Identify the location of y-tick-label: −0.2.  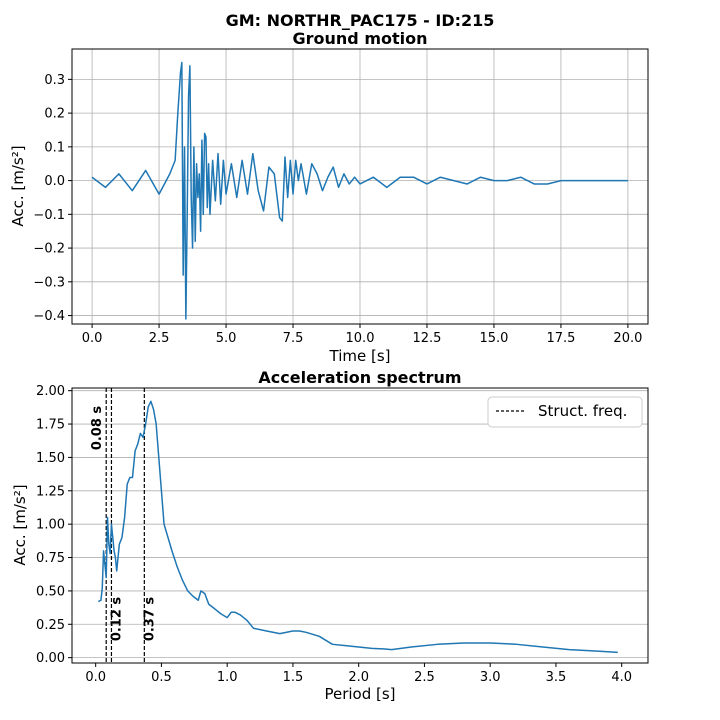
(49, 249).